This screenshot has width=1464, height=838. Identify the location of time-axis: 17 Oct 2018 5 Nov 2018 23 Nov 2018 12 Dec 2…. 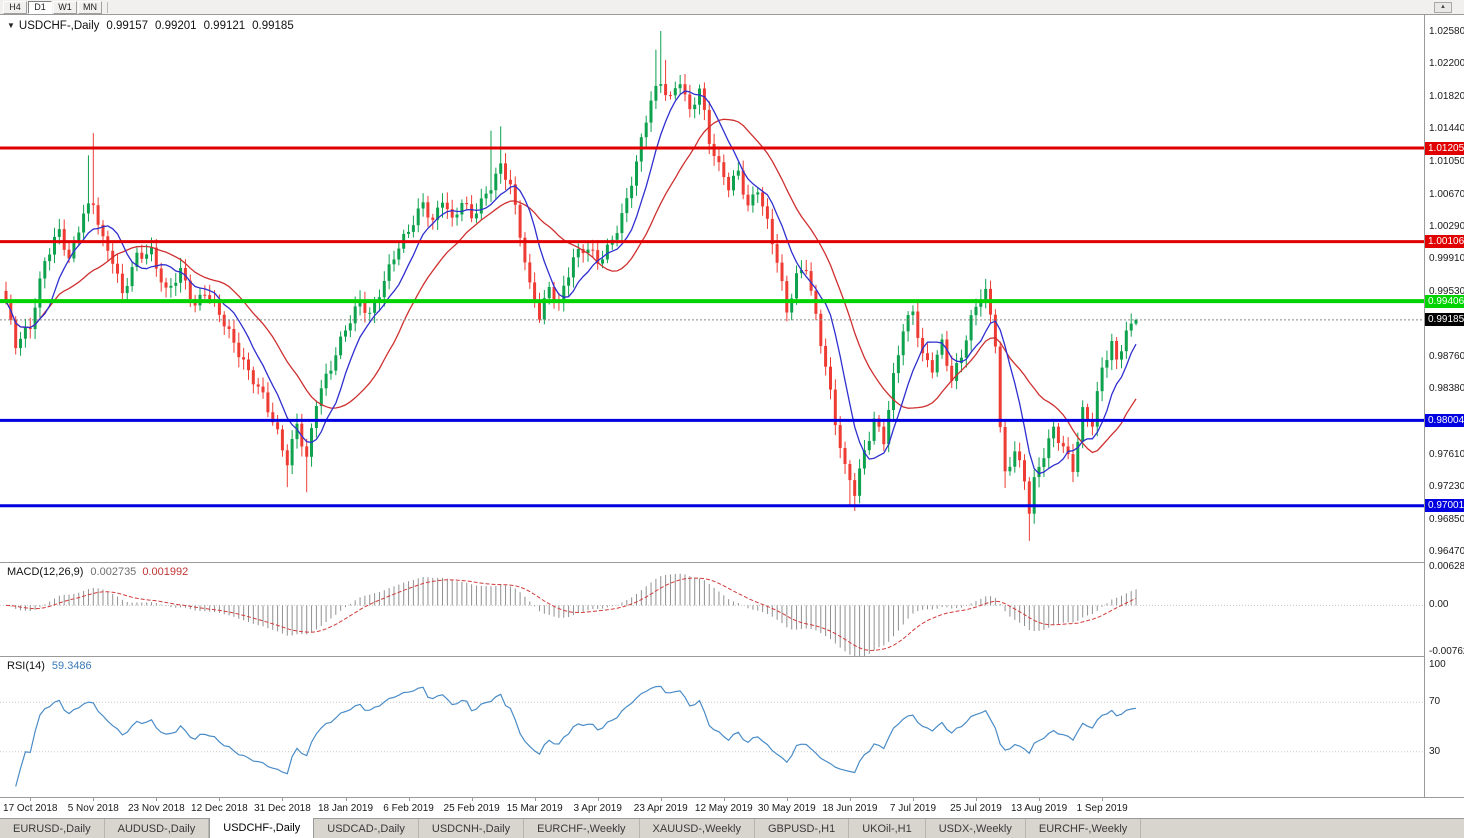
(732, 807).